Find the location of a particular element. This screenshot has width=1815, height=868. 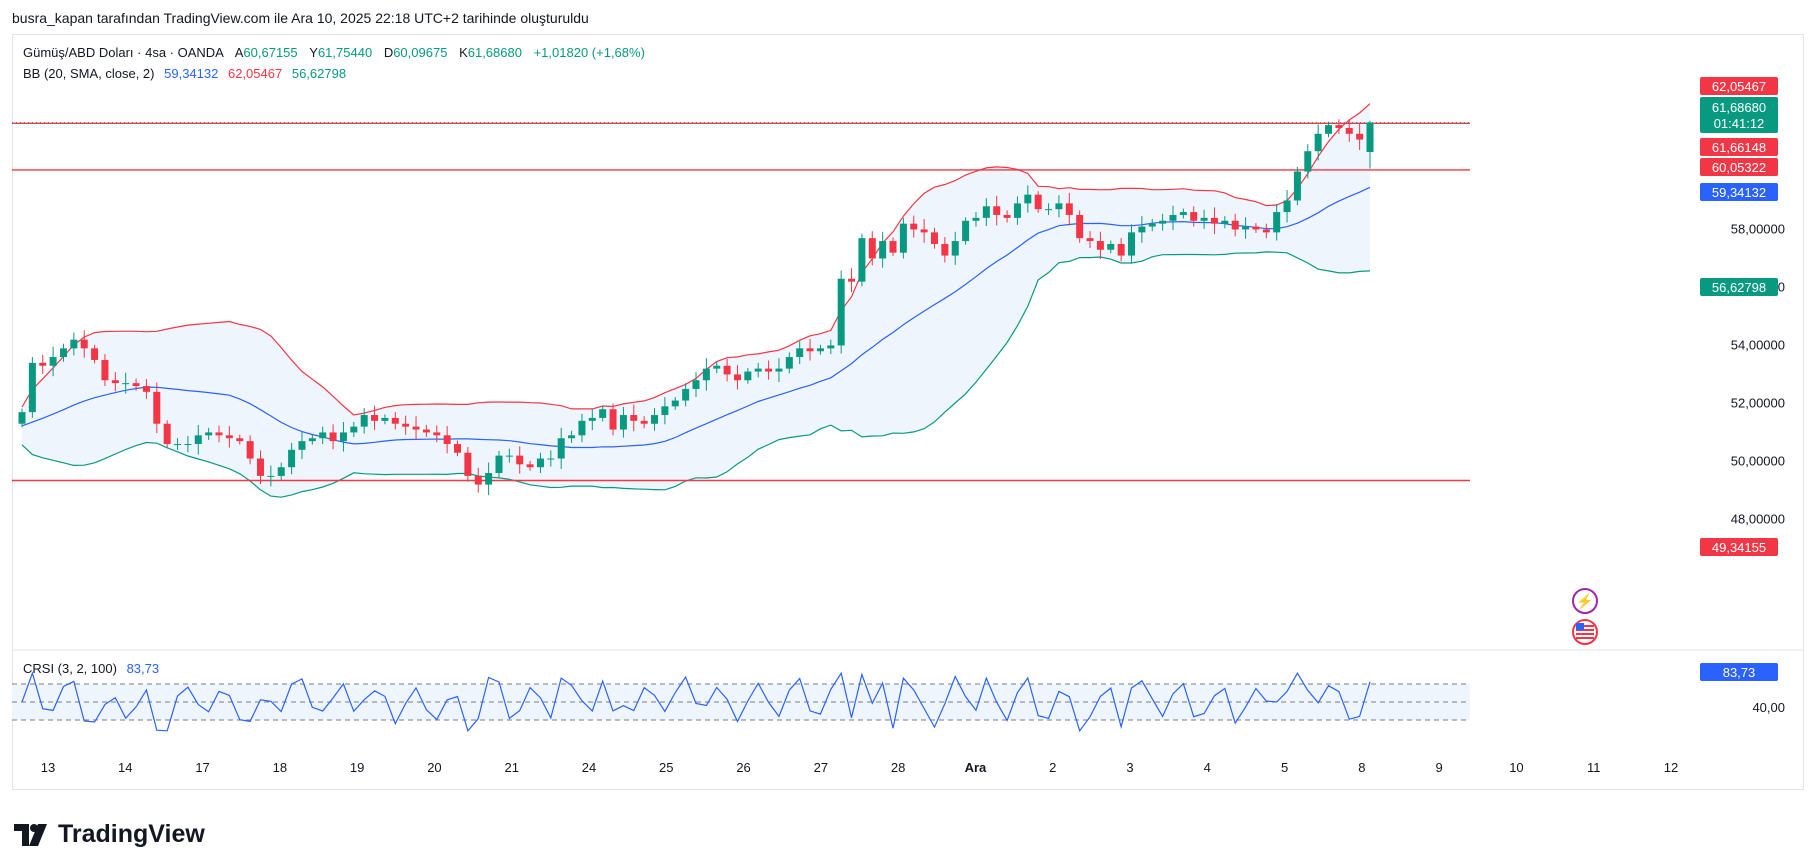

x-tick-label: 20 is located at coordinates (434, 767).